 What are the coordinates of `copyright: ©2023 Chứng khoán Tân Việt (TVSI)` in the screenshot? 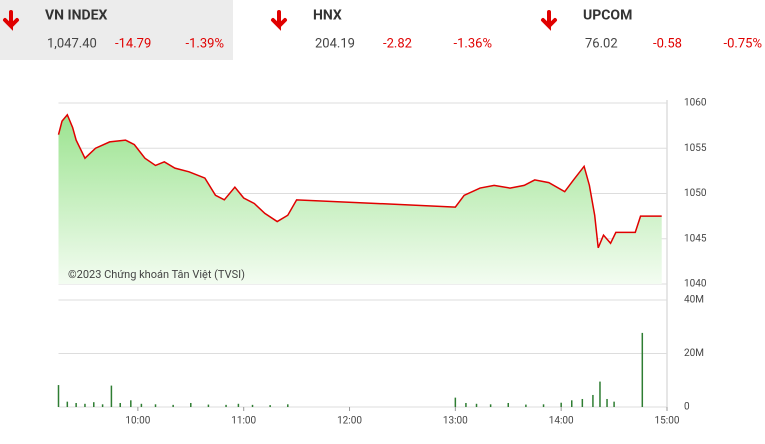 It's located at (156, 274).